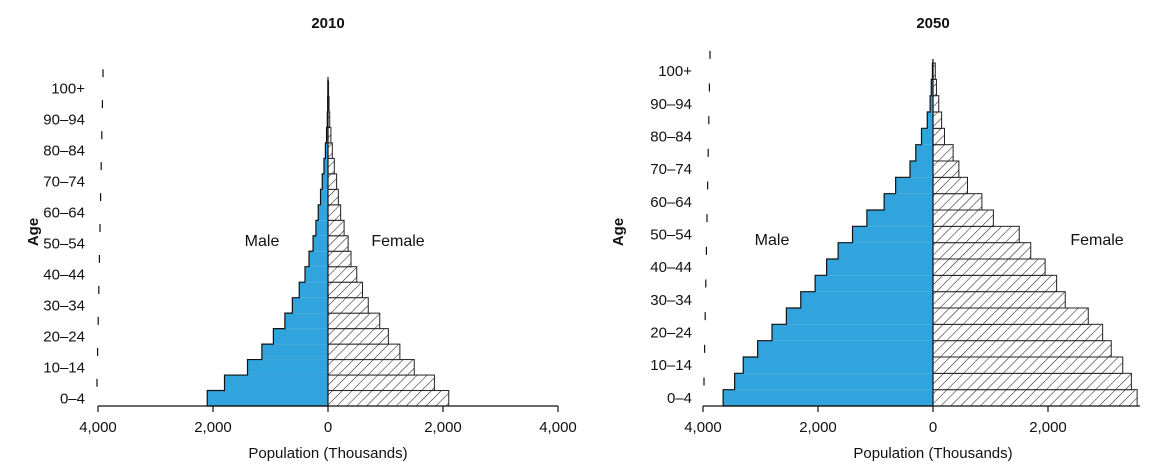  I want to click on chart-title: 2050, so click(932, 23).